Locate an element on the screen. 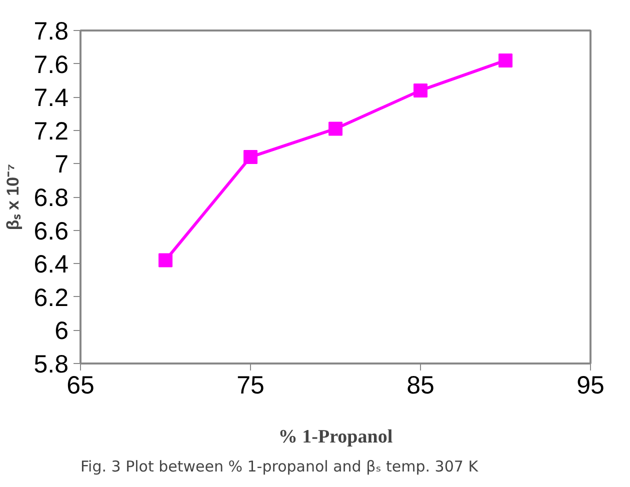 Image resolution: width=630 pixels, height=487 pixels. y-tick-label: 6.6 is located at coordinates (51, 231).